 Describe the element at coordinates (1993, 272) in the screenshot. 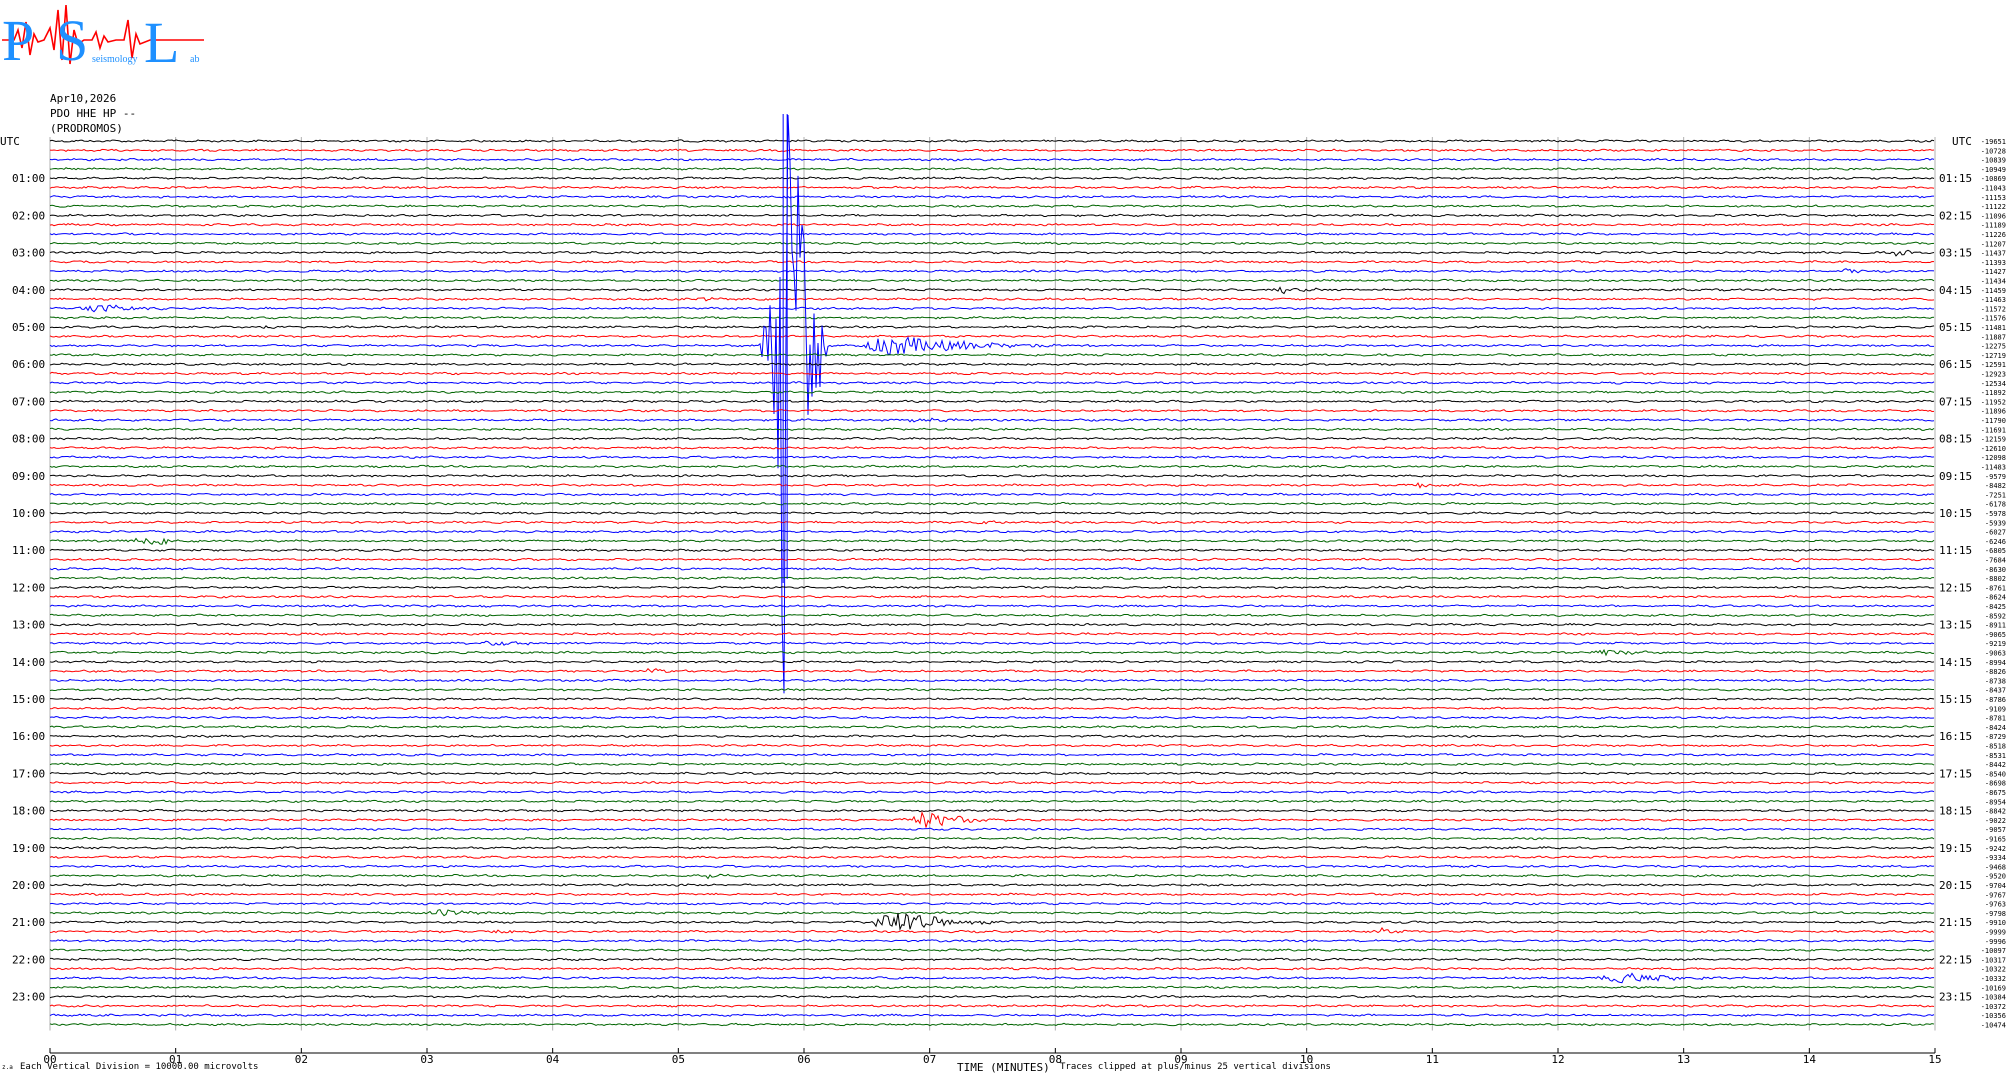

I see `trace-offset-label-14: -11427` at that location.